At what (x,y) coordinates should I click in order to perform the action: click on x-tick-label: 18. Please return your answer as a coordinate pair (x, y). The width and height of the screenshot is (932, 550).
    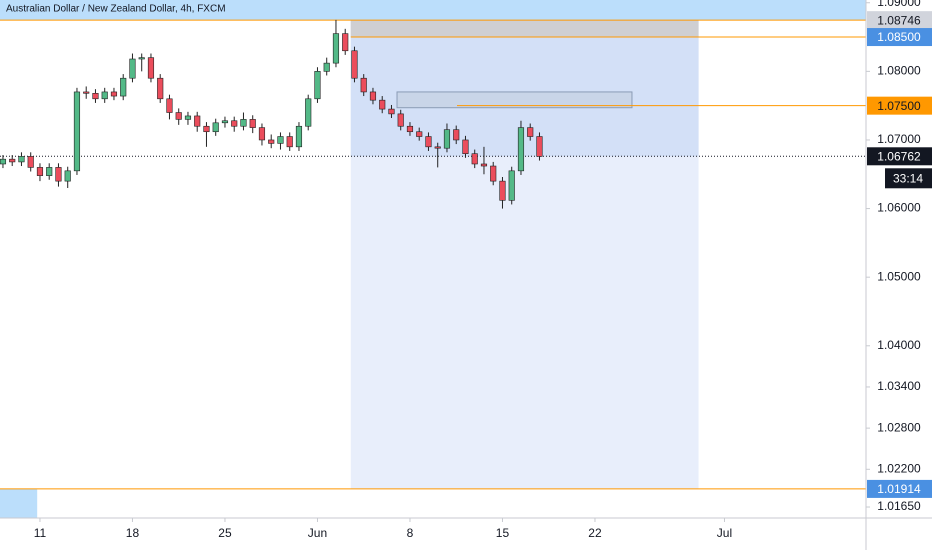
    Looking at the image, I should click on (133, 533).